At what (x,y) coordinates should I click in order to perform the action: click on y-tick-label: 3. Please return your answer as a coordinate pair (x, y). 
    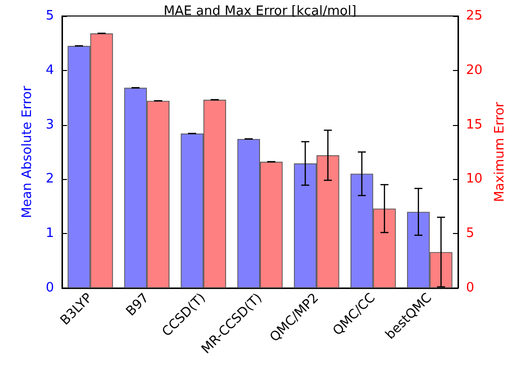
    Looking at the image, I should click on (50, 124).